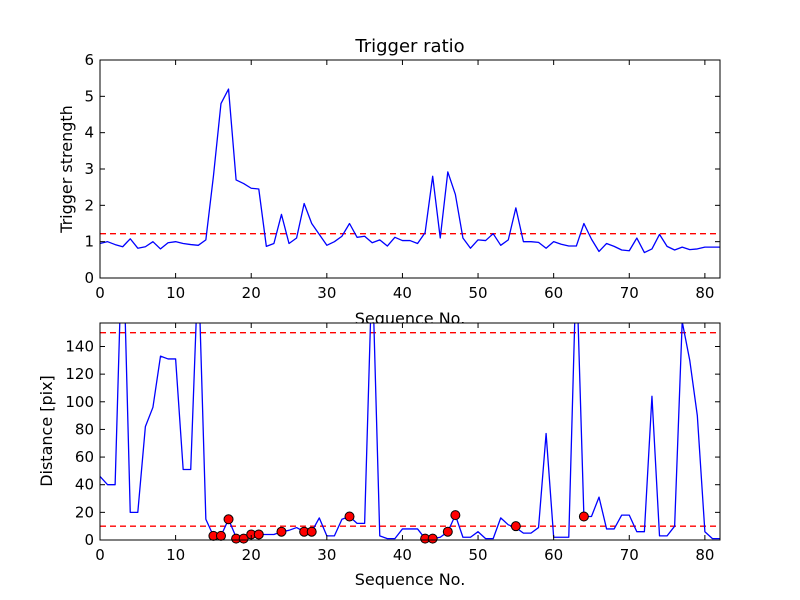 This screenshot has width=800, height=600. Describe the element at coordinates (46, 431) in the screenshot. I see `bottom-y-axis-label: Distance [pix]` at that location.